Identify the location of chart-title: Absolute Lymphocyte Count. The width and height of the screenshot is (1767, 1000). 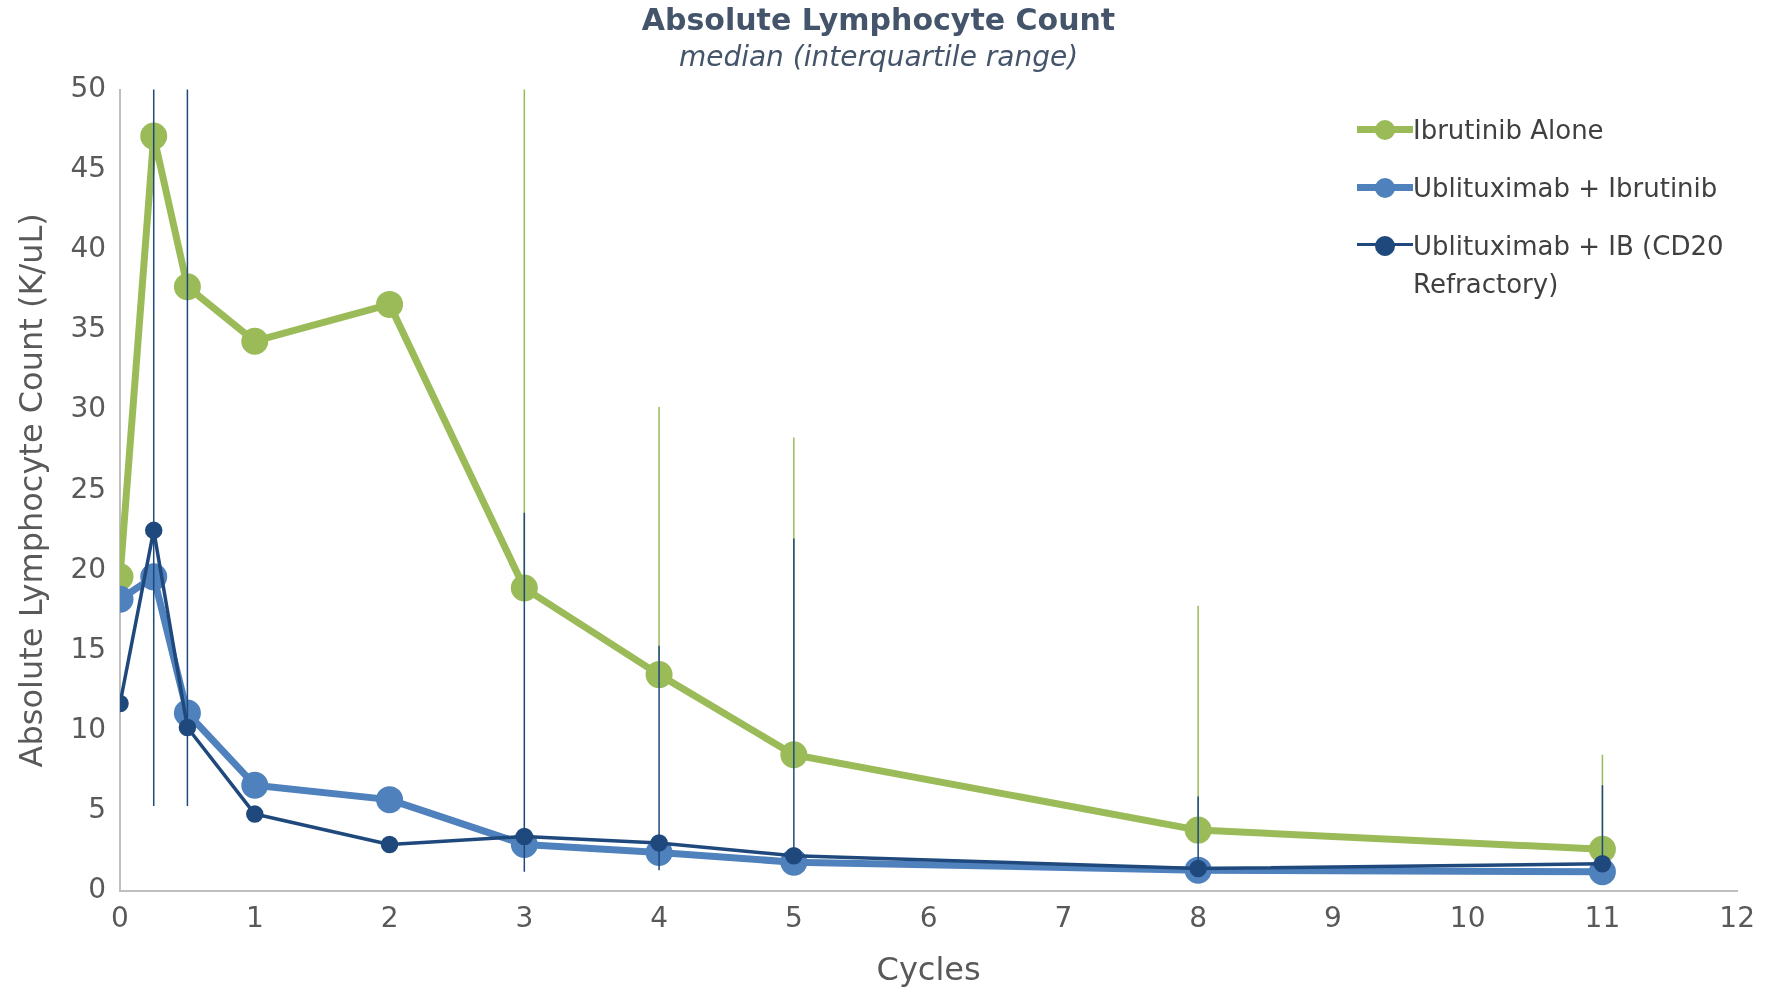
(878, 19).